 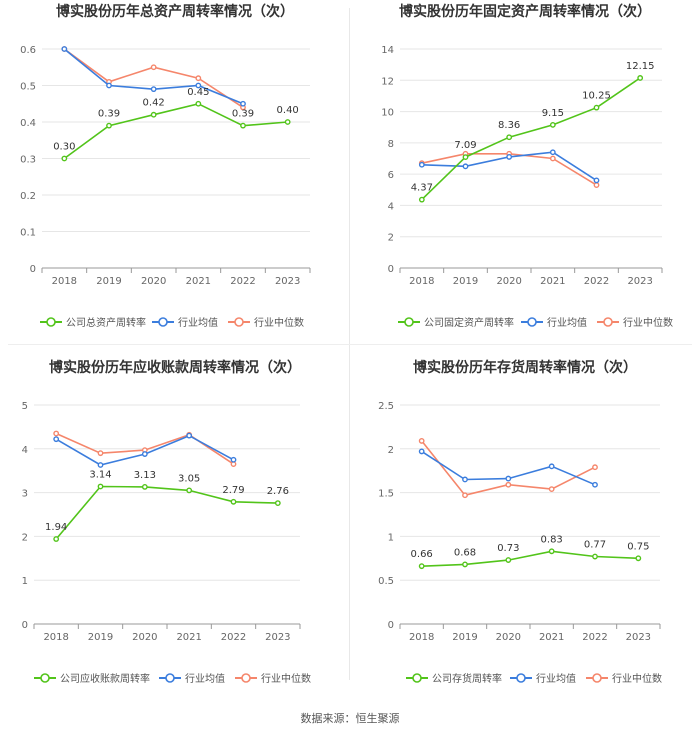 What do you see at coordinates (551, 637) in the screenshot?
I see `x-tick-label: 2021` at bounding box center [551, 637].